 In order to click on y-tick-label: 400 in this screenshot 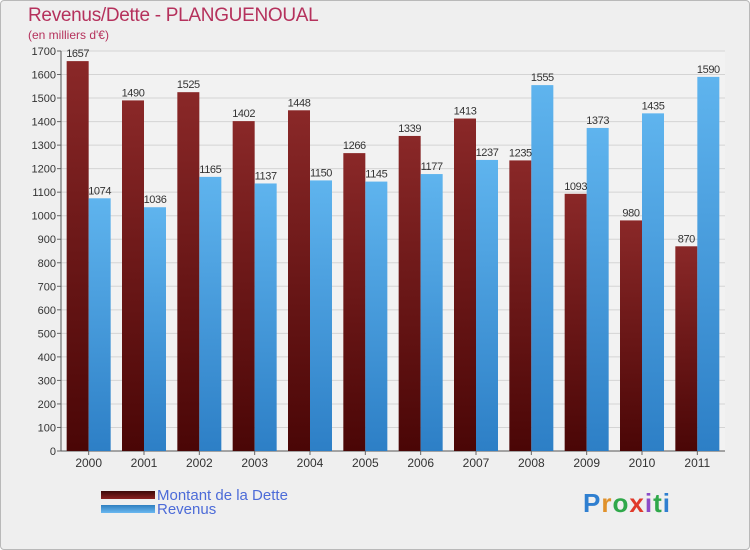, I will do `click(47, 358)`.